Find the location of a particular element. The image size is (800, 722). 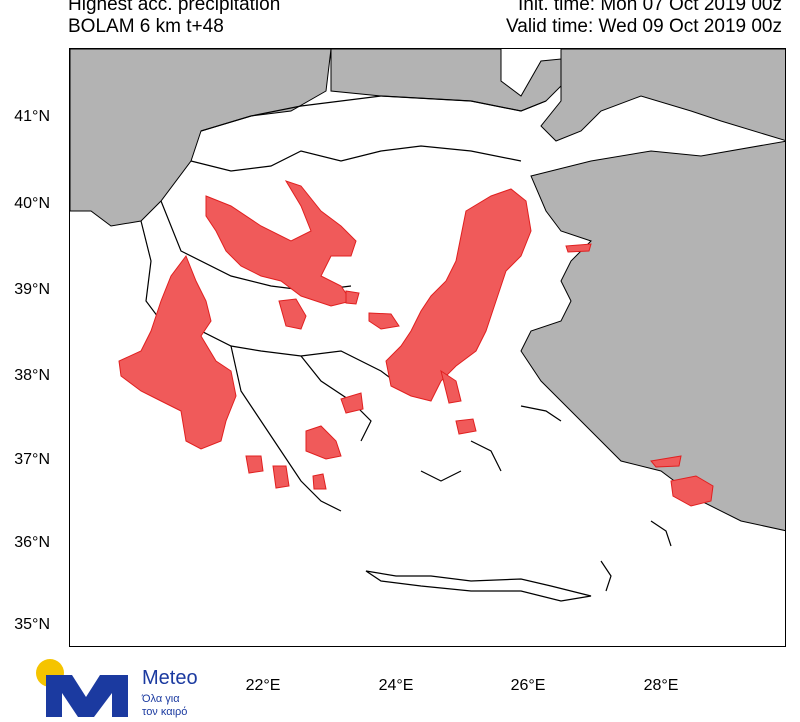

init-time: Init. time: Mon 07 Oct 2019 00z is located at coordinates (649, 7).